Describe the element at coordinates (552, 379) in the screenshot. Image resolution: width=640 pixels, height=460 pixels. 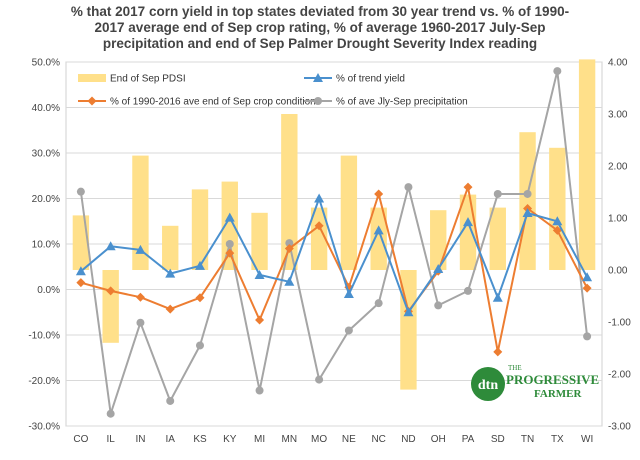
I see `logo-line2: PROGRESSIVE` at that location.